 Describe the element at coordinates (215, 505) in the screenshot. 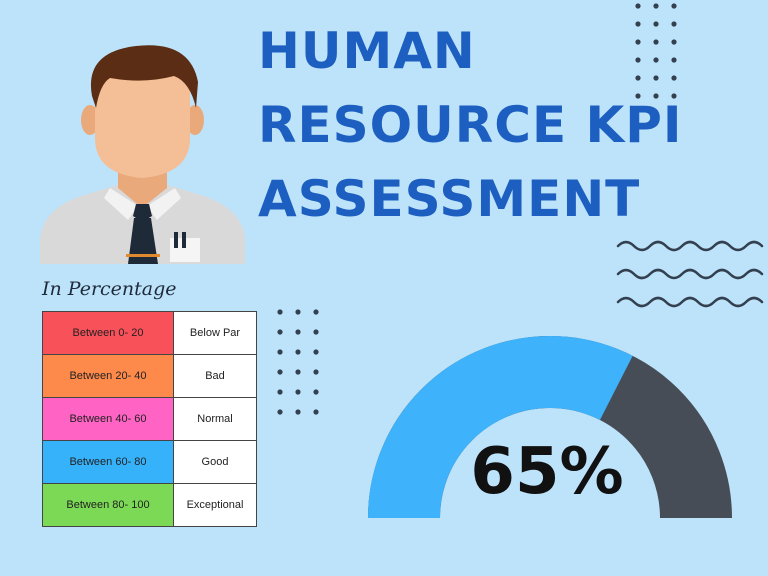

I see `rating-cell: Exceptional` at that location.